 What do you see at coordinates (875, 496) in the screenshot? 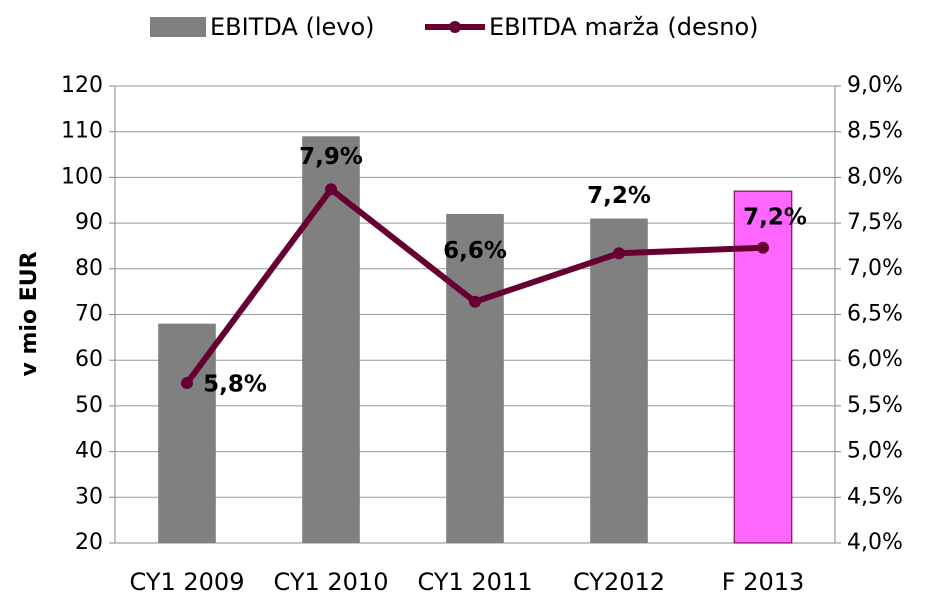
I see `y2-tick-label: 4,5%` at bounding box center [875, 496].